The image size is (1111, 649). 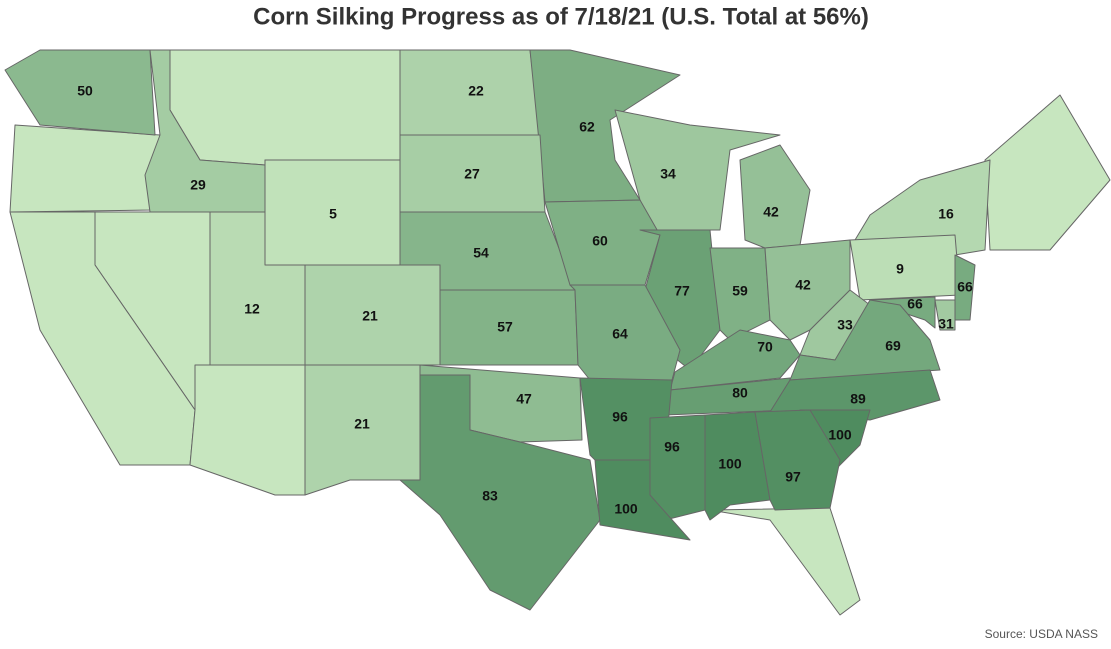 I want to click on state-label: 9, so click(x=900, y=269).